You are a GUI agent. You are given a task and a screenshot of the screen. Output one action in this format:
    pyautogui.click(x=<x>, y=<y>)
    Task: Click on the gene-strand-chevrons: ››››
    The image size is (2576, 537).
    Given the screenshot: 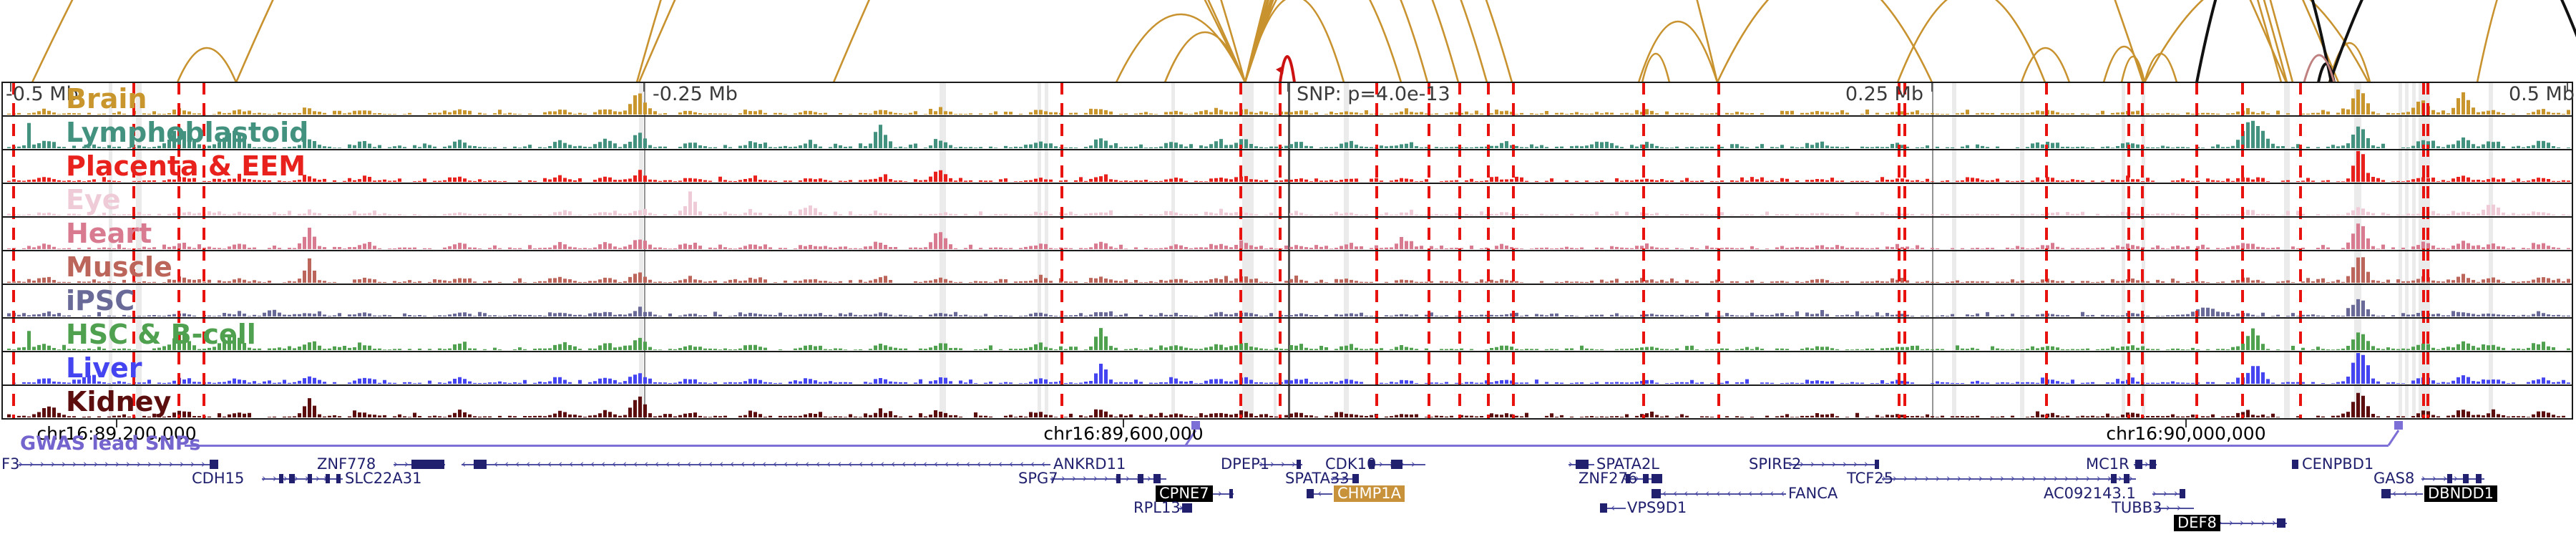 What is the action you would take?
    pyautogui.click(x=1280, y=464)
    